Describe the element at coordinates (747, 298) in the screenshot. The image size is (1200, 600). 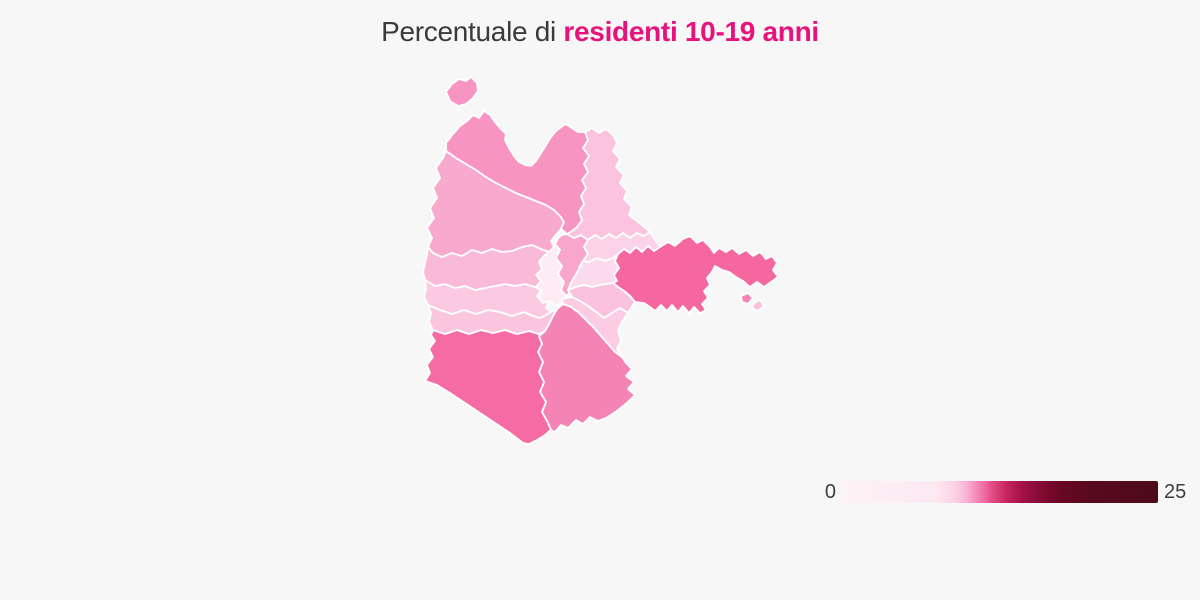
I see `map-region-enclave-fragment-1: Municipio IX` at that location.